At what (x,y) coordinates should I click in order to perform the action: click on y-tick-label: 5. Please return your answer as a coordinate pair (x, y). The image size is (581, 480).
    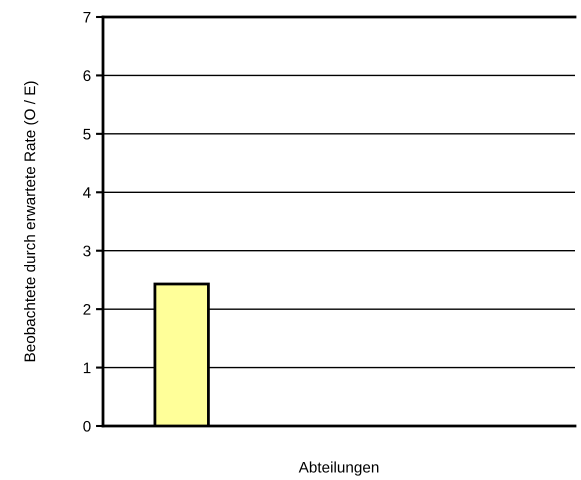
    Looking at the image, I should click on (87, 134).